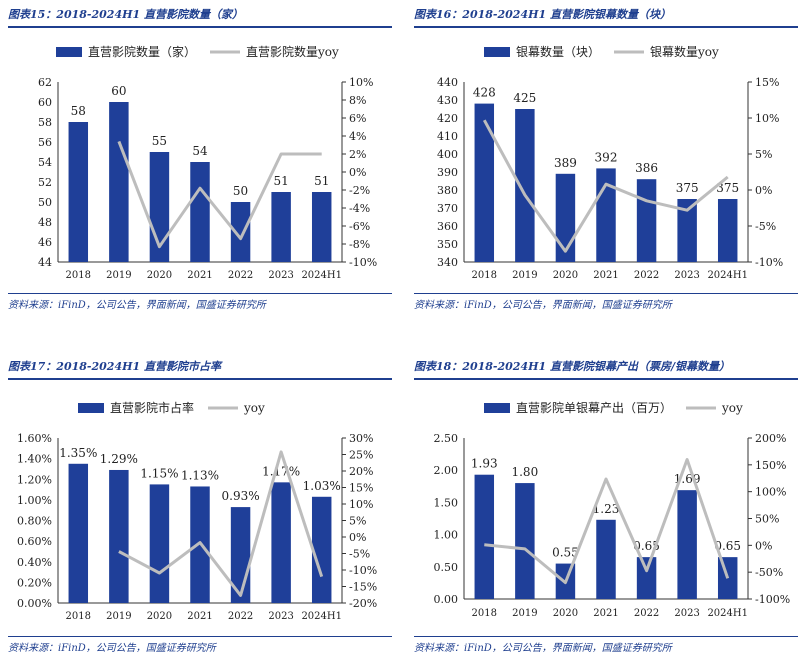 The width and height of the screenshot is (805, 660). Describe the element at coordinates (34, 521) in the screenshot. I see `y-left-tick-label: 0.80%` at that location.